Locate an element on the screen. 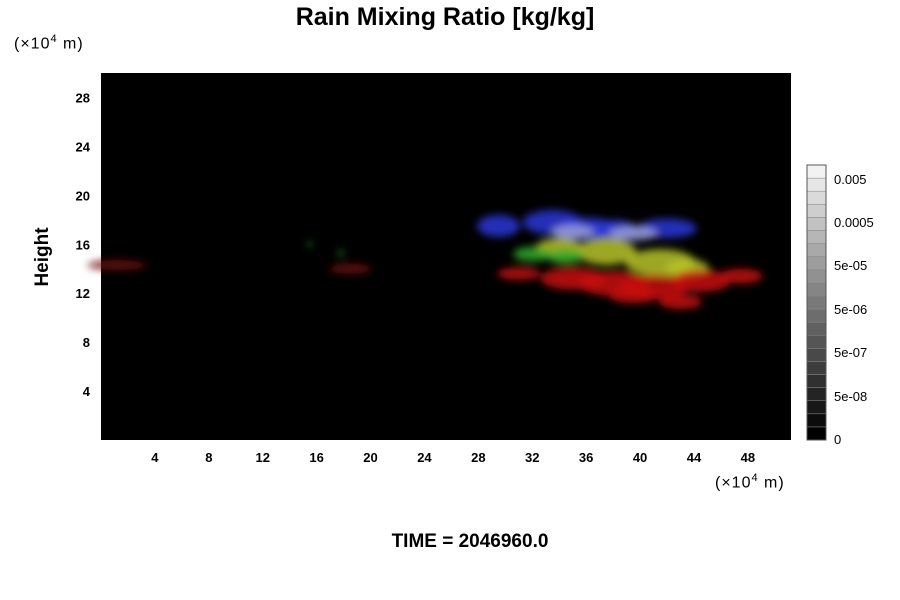 Image resolution: width=900 pixels, height=600 pixels. x-tick-label: 40 is located at coordinates (640, 457).